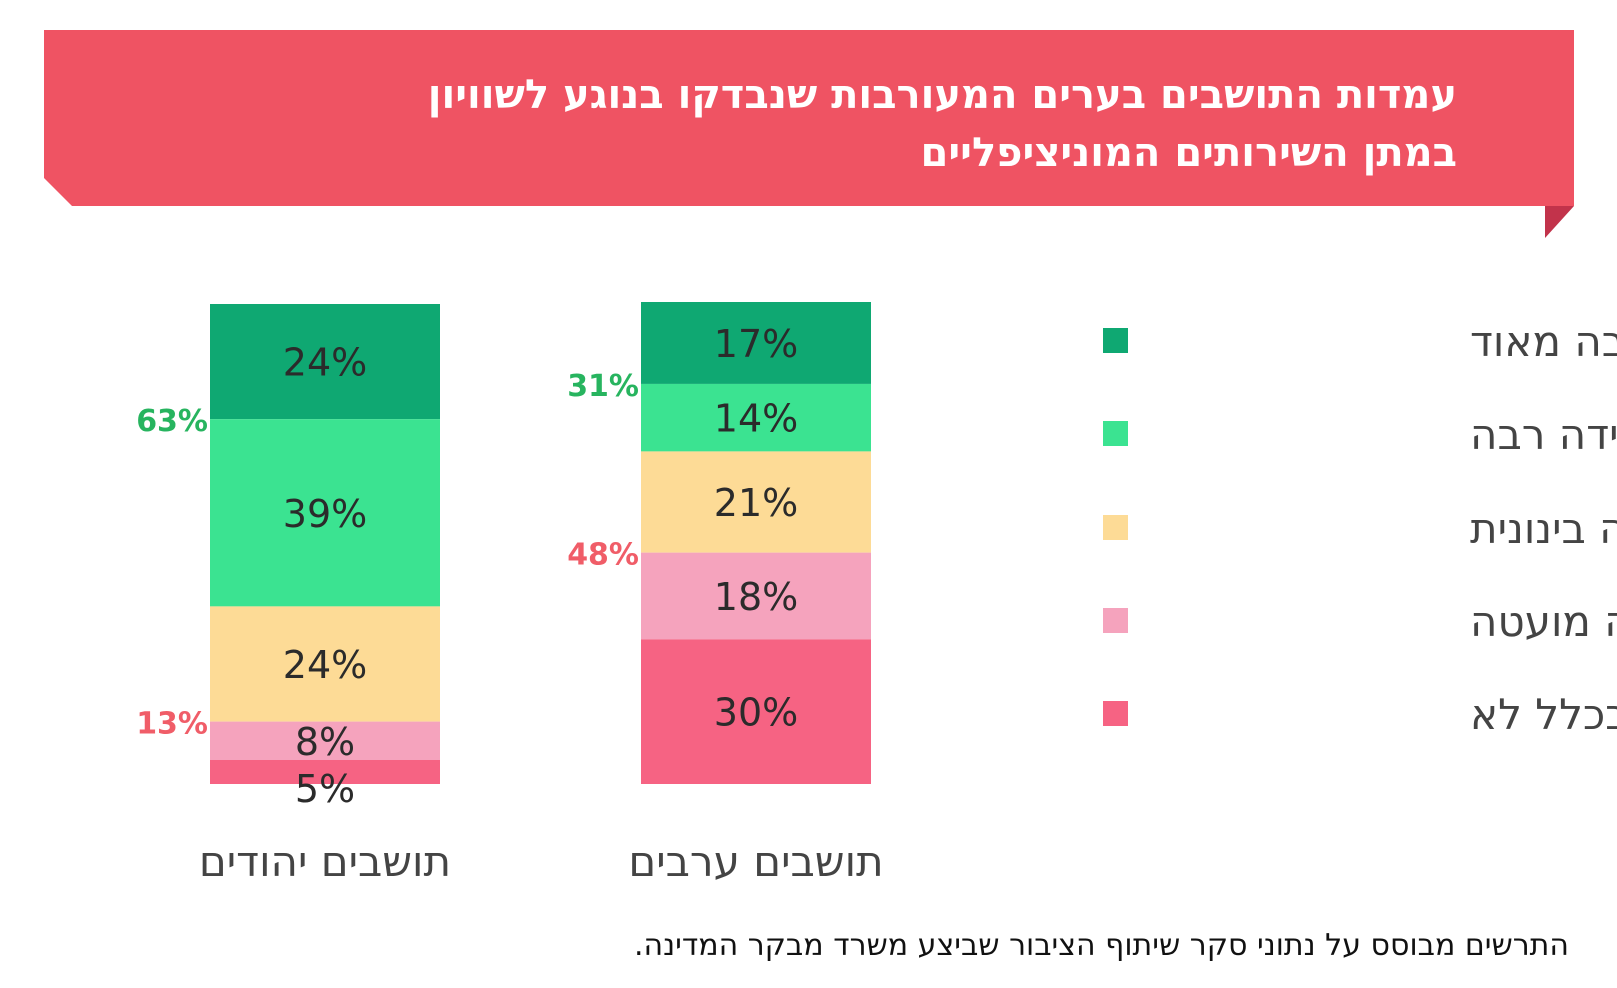 The width and height of the screenshot is (1617, 988). Describe the element at coordinates (172, 421) in the screenshot. I see `positive-total-label: 63%` at that location.